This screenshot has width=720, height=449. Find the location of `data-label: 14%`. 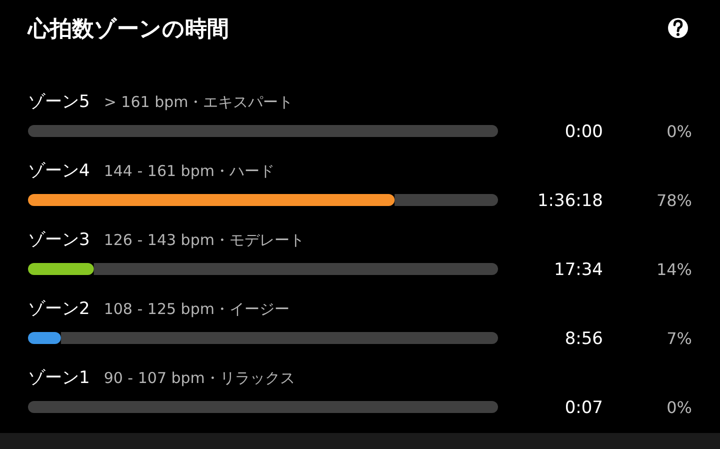

data-label: 14% is located at coordinates (674, 269).